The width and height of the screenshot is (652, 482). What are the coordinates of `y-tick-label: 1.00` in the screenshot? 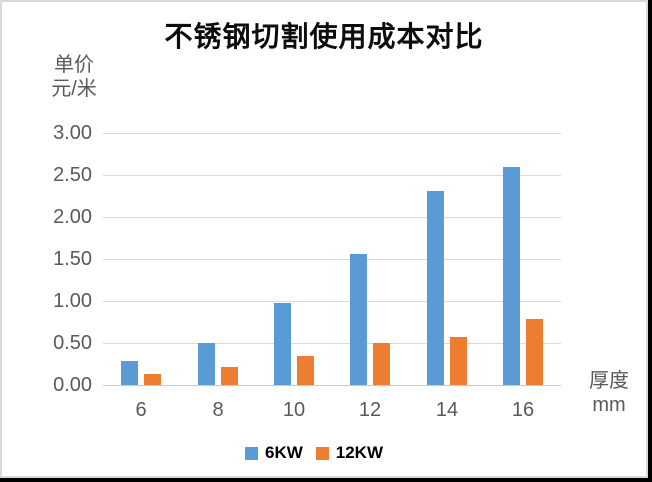 It's located at (72, 301).